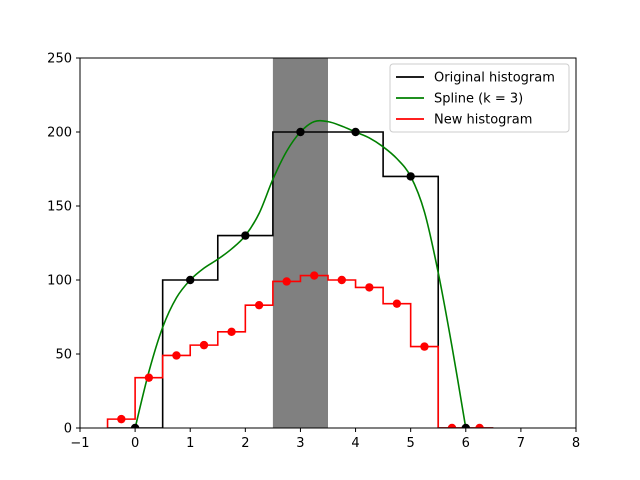  Describe the element at coordinates (325, 439) in the screenshot. I see `x-axis: −1 0 1 2 3 4 5 6 7 8` at that location.